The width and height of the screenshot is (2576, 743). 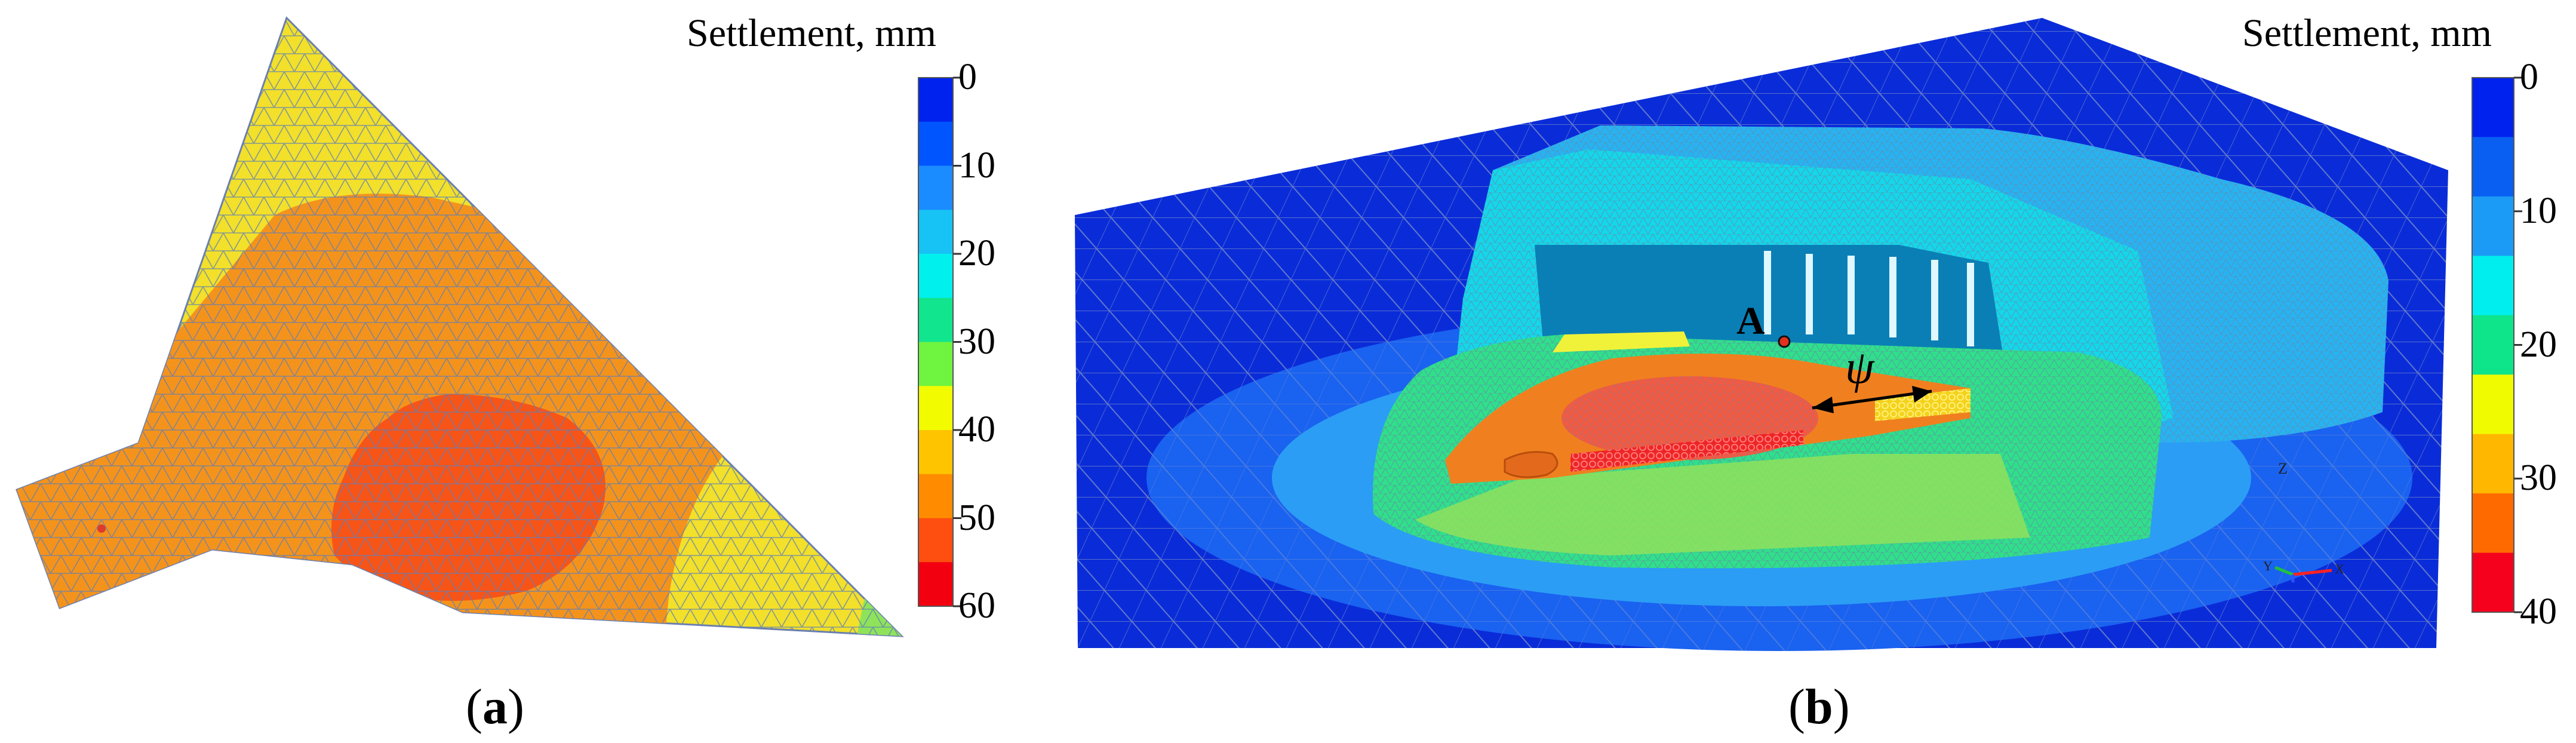 What do you see at coordinates (977, 517) in the screenshot?
I see `colorbar-tick-label: 50` at bounding box center [977, 517].